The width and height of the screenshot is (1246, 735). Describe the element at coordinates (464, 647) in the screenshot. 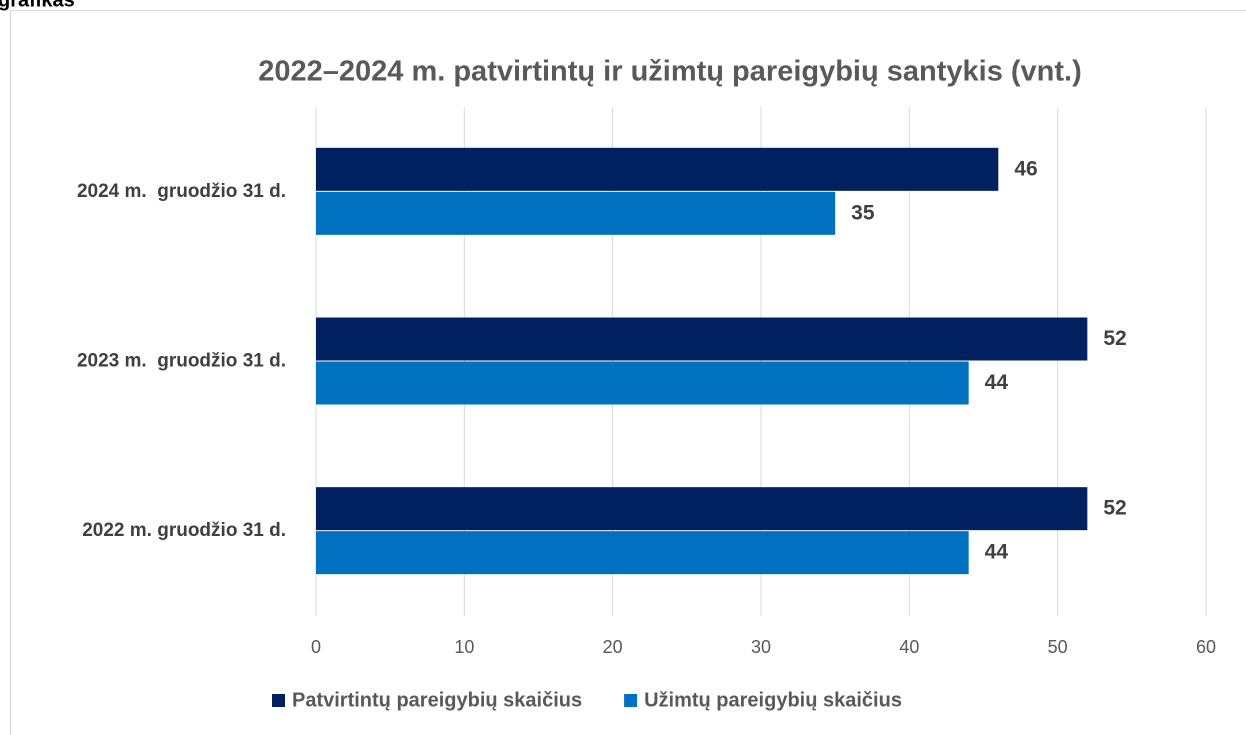

I see `x-tick-label: 10` at that location.